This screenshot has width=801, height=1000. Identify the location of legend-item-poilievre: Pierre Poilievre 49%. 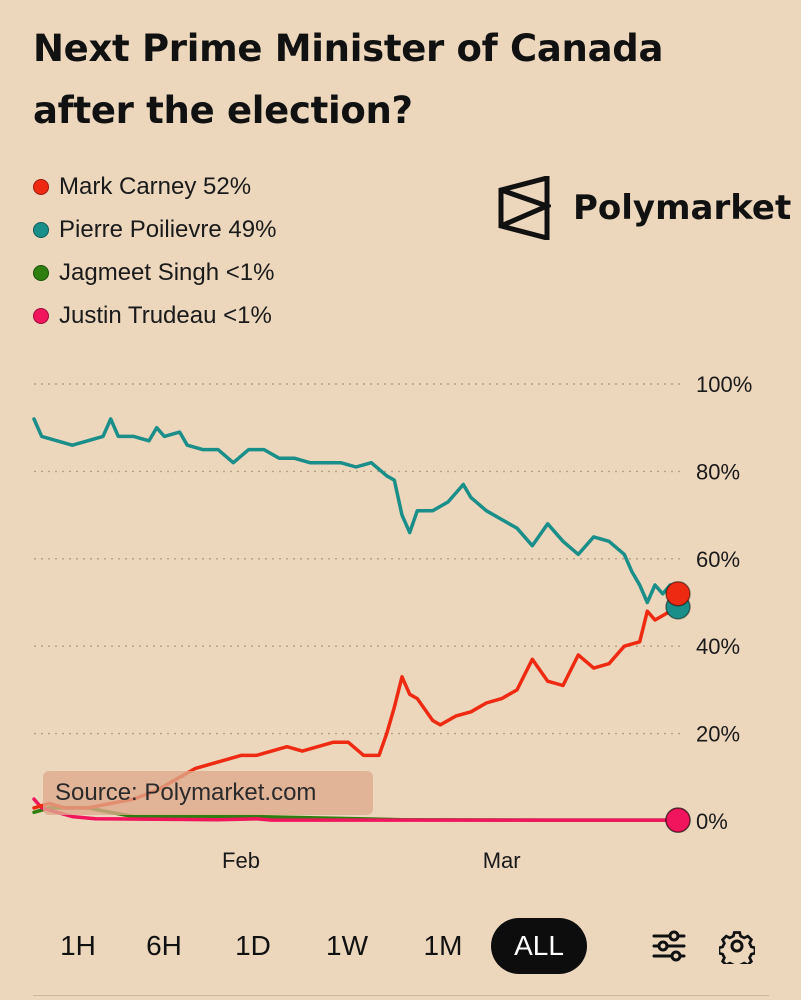
(154, 229).